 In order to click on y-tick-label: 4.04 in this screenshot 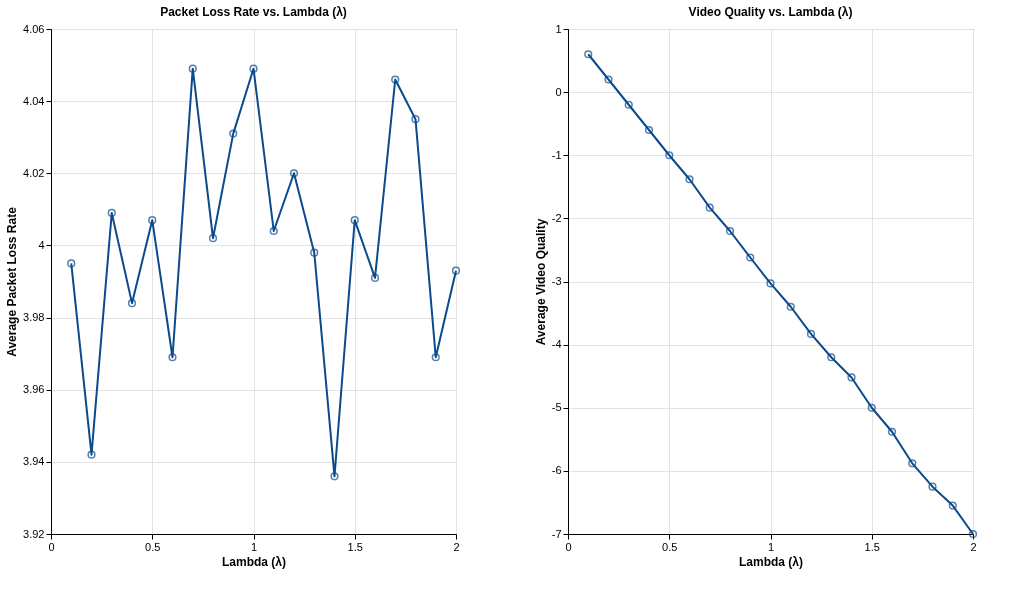, I will do `click(34, 100)`.